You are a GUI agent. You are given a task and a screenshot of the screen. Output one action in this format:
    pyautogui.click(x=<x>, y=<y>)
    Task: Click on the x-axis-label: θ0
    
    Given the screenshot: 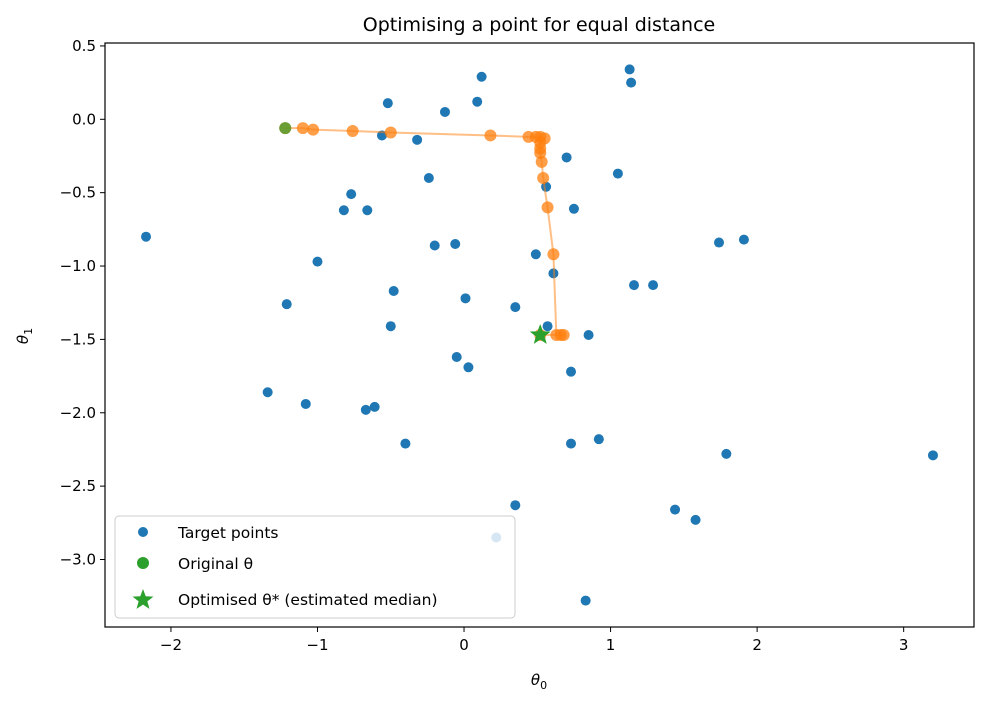 What is the action you would take?
    pyautogui.click(x=539, y=681)
    